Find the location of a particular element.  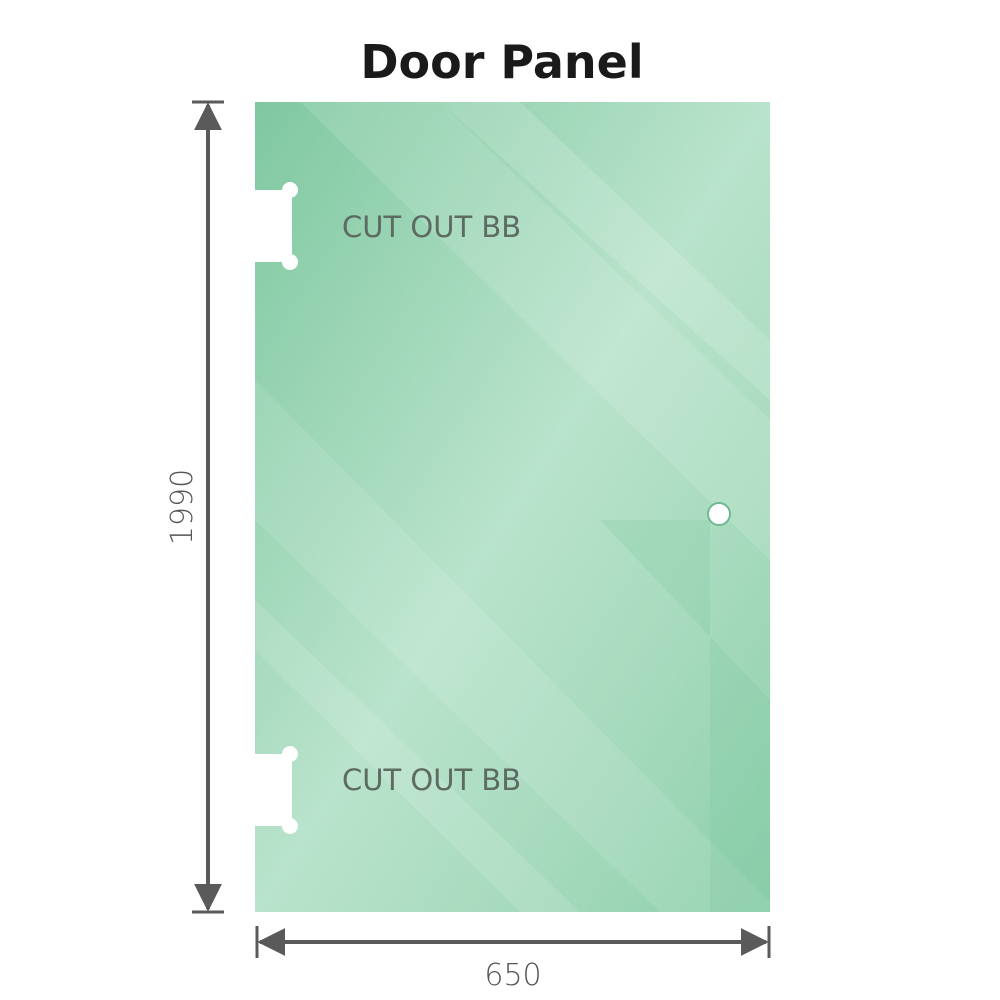

width-label: 650 is located at coordinates (512, 975).